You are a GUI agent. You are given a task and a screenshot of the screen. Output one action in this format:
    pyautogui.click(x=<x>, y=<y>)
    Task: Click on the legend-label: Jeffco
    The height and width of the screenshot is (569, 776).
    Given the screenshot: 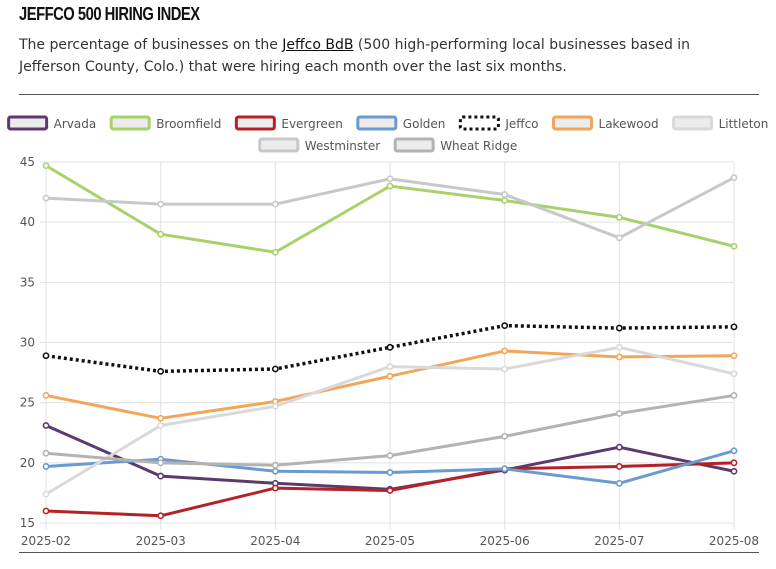 What is the action you would take?
    pyautogui.click(x=521, y=124)
    